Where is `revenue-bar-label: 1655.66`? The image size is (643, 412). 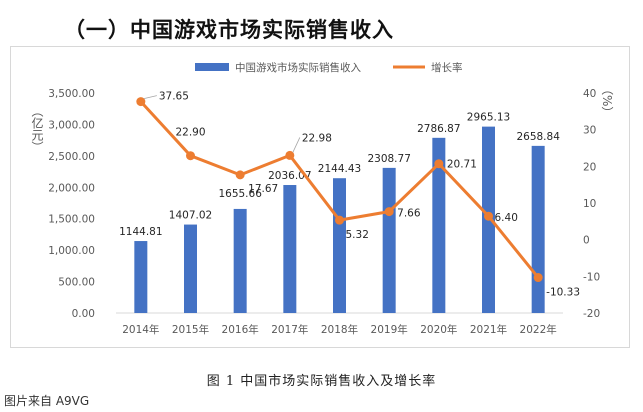 revenue-bar-label: 1655.66 is located at coordinates (240, 194).